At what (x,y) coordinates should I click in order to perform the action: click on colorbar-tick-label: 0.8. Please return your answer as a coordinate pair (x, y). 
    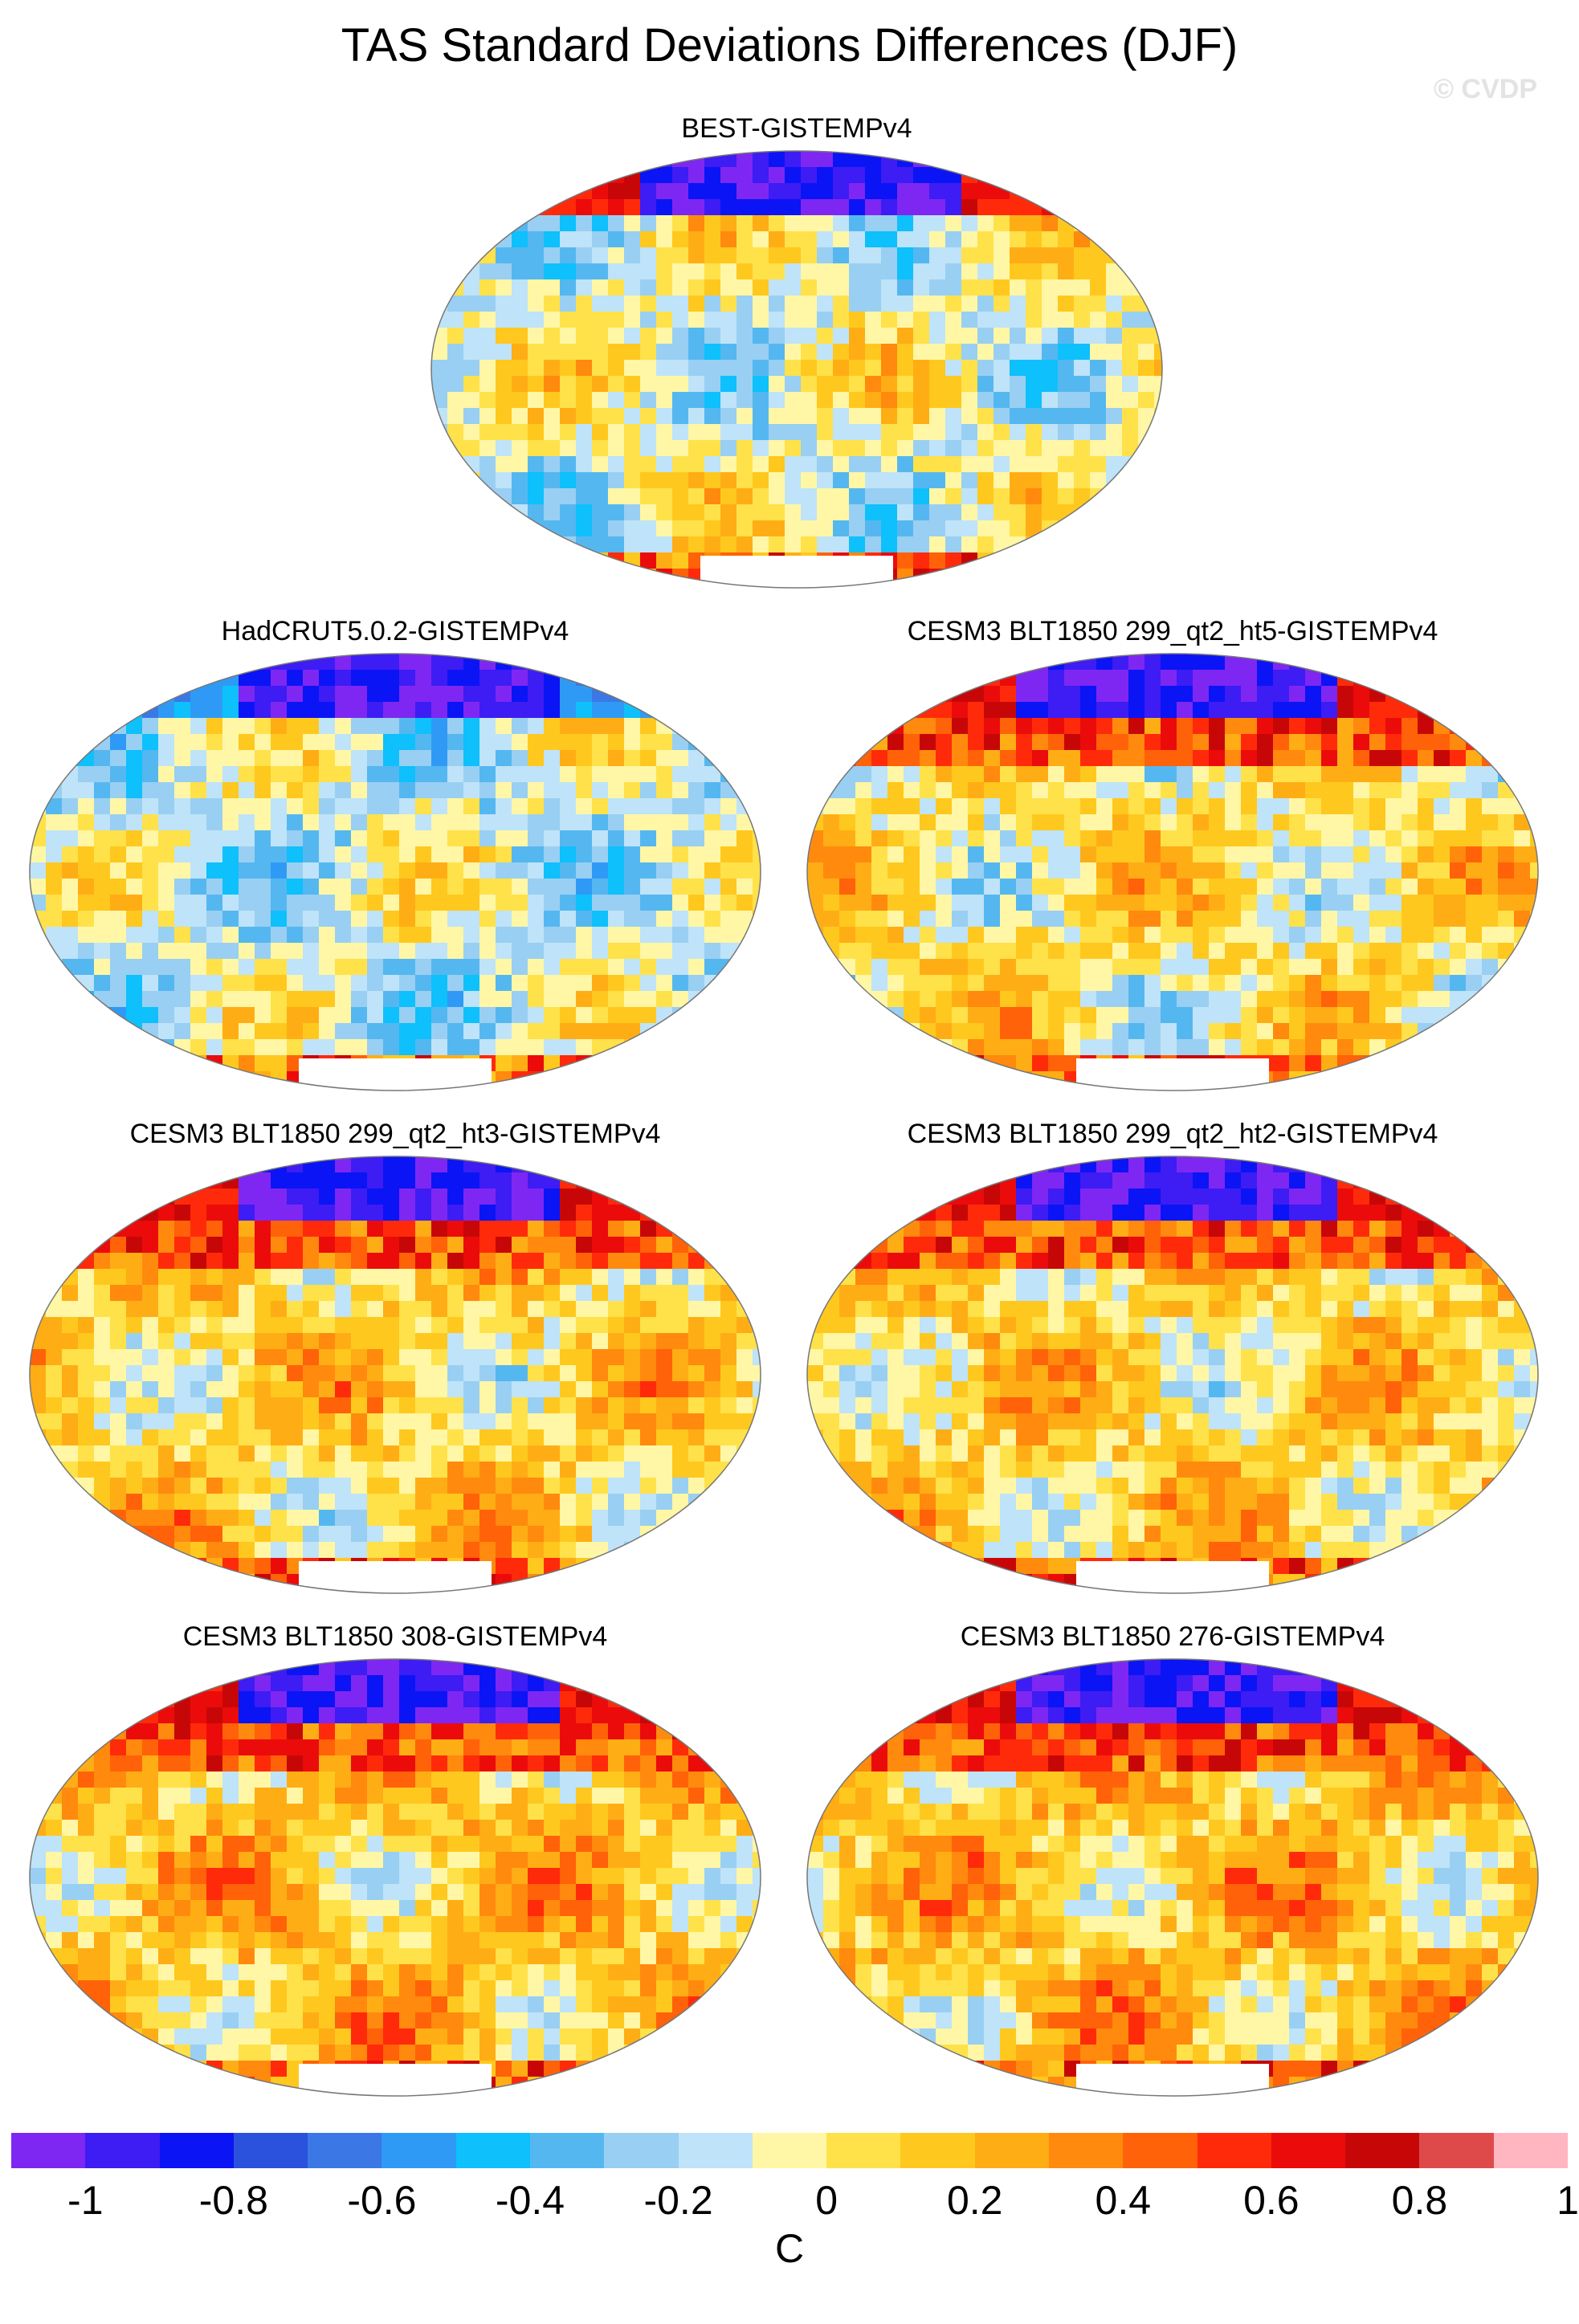
    Looking at the image, I should click on (1419, 2200).